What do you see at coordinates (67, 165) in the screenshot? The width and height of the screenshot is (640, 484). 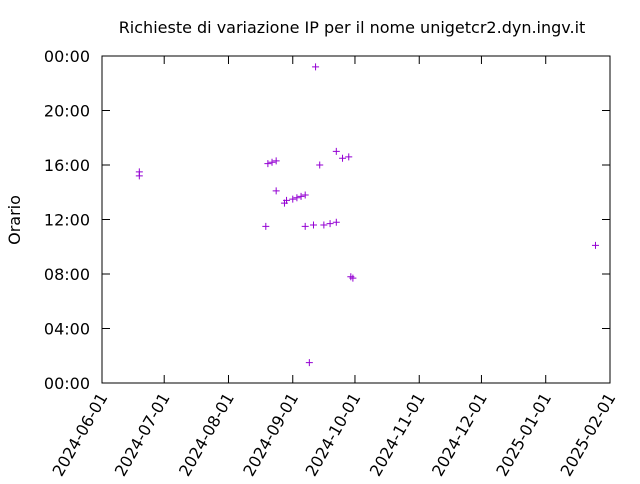 I see `y-tick-label: 16:00` at bounding box center [67, 165].